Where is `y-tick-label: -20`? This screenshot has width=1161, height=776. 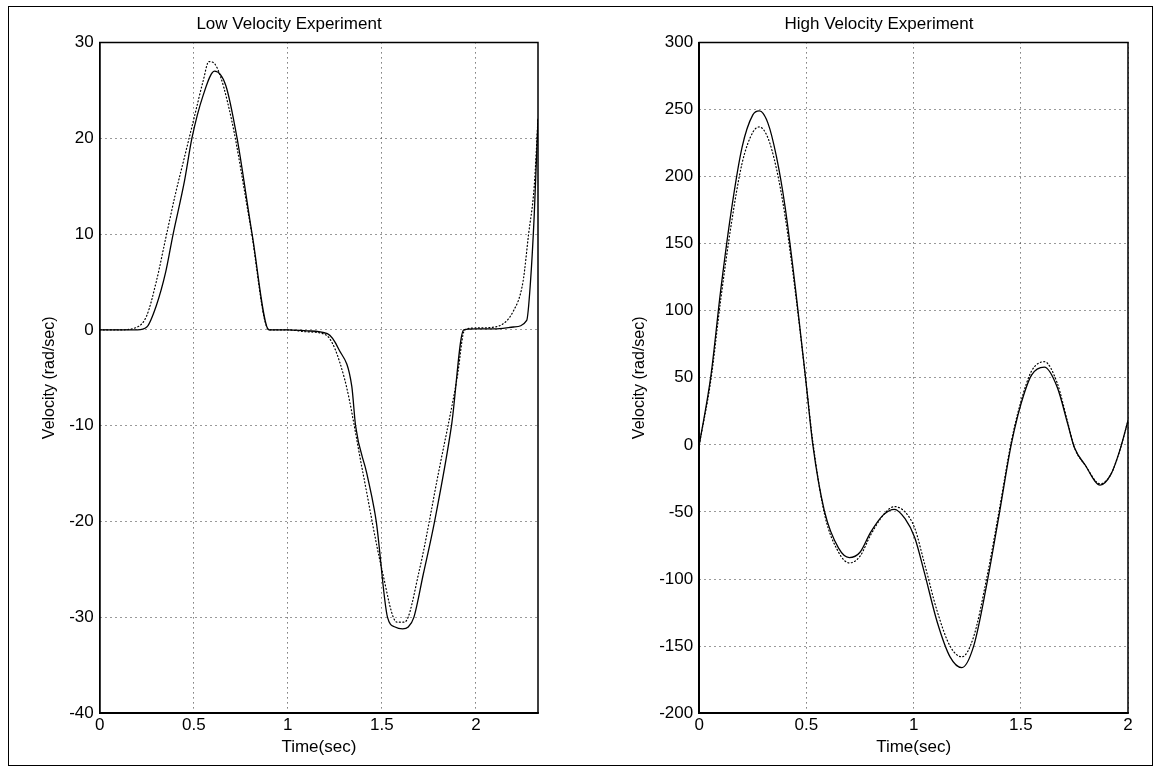 y-tick-label: -20 is located at coordinates (81, 521).